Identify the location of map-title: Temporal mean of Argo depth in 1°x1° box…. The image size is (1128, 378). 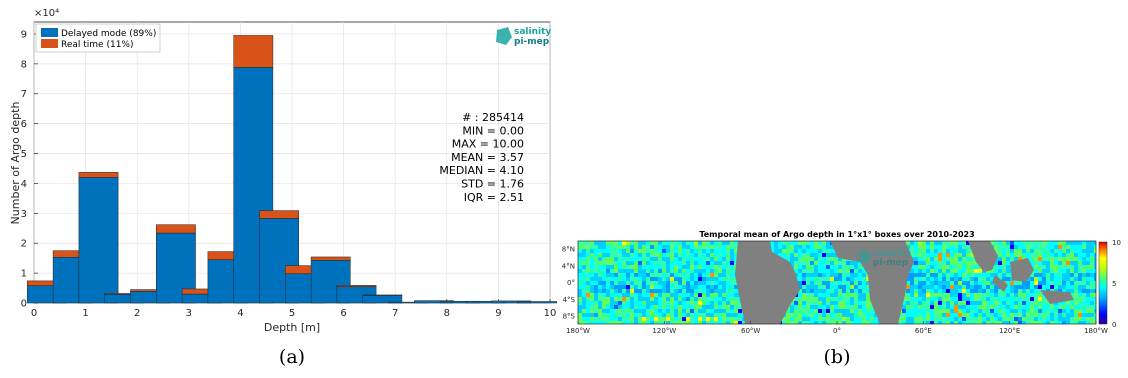
(836, 234).